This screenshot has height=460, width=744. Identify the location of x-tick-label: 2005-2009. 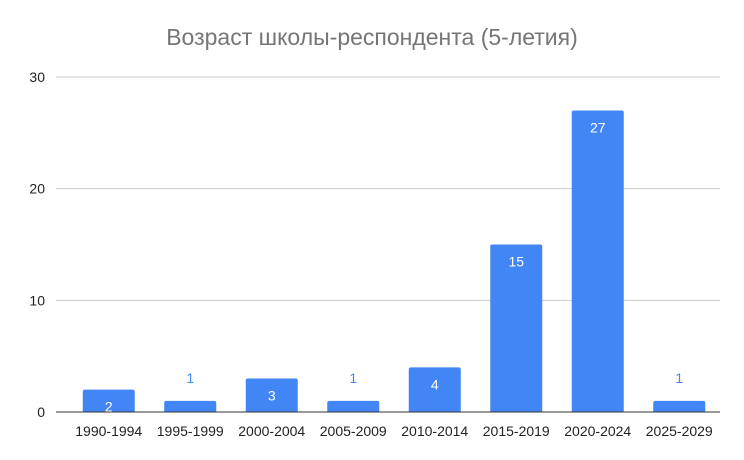
(353, 431).